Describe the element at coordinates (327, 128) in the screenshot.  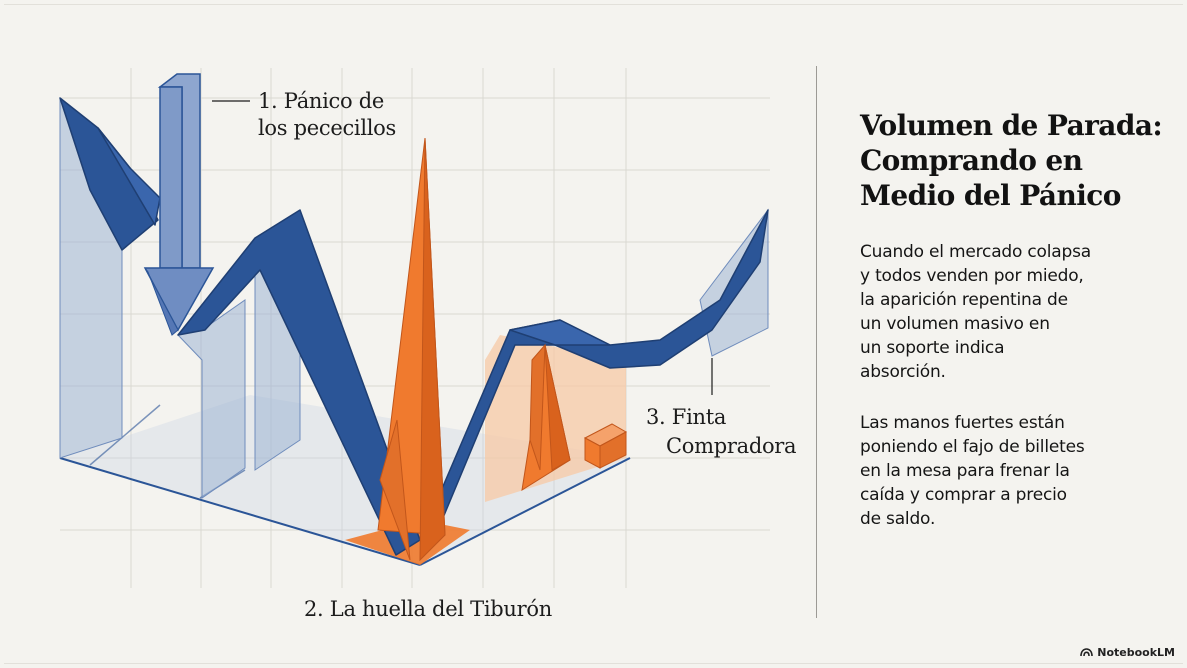
I see `panic-label-line2: los pececillos` at that location.